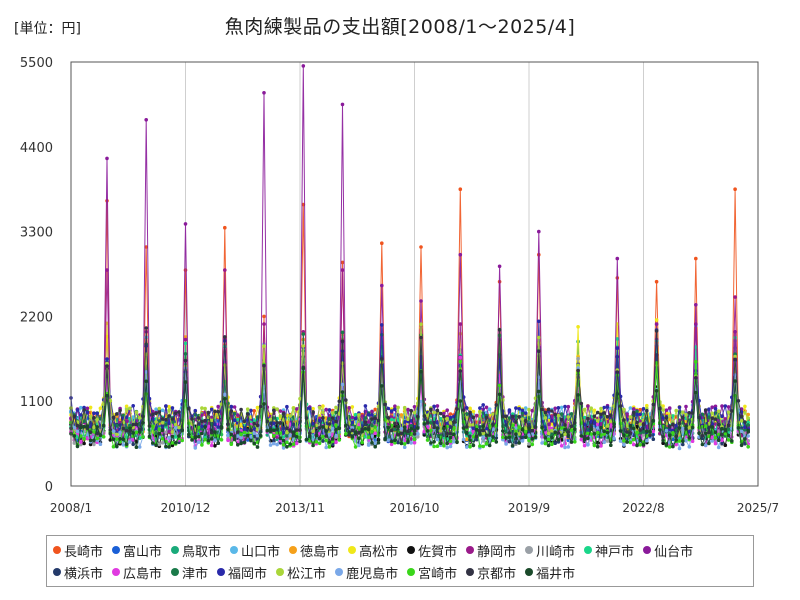 Image resolution: width=800 pixels, height=600 pixels. What do you see at coordinates (49, 487) in the screenshot?
I see `y-tick-label: 0` at bounding box center [49, 487].